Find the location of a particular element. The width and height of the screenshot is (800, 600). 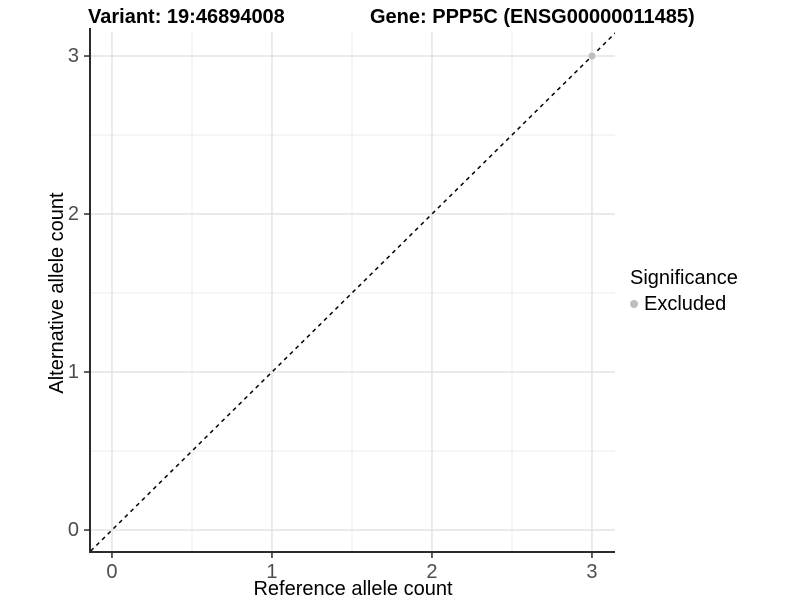

chart-title-gene: Gene: PPP5C (ENSG00000011485) is located at coordinates (532, 17).